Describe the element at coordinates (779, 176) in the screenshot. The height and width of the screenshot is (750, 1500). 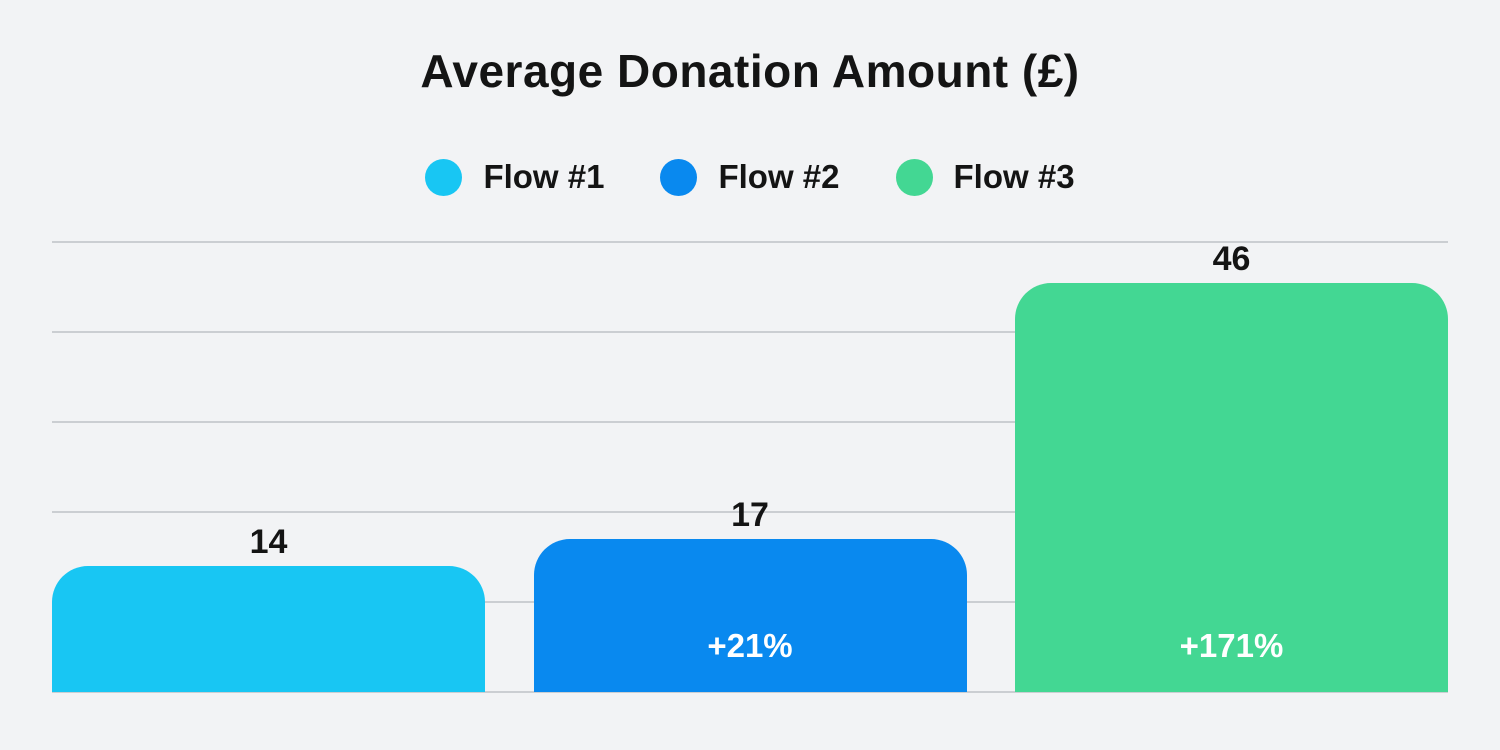
I see `legend-label-flow2: Flow #2` at that location.